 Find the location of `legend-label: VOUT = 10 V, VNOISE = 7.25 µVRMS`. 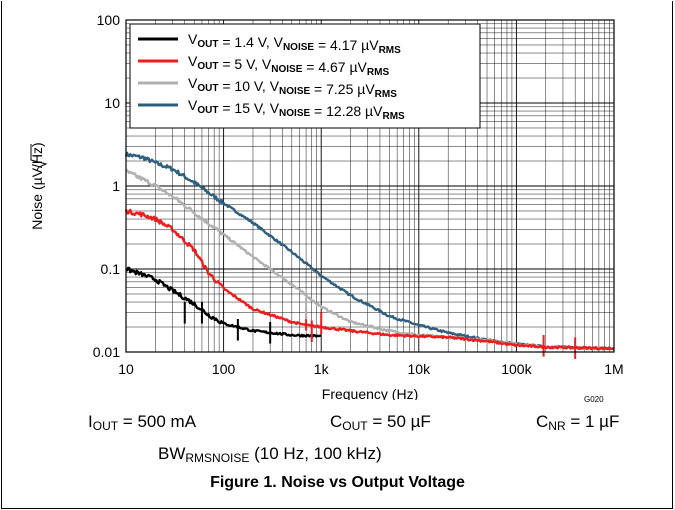

legend-label: VOUT = 10 V, VNOISE = 7.25 µVRMS is located at coordinates (292, 87).